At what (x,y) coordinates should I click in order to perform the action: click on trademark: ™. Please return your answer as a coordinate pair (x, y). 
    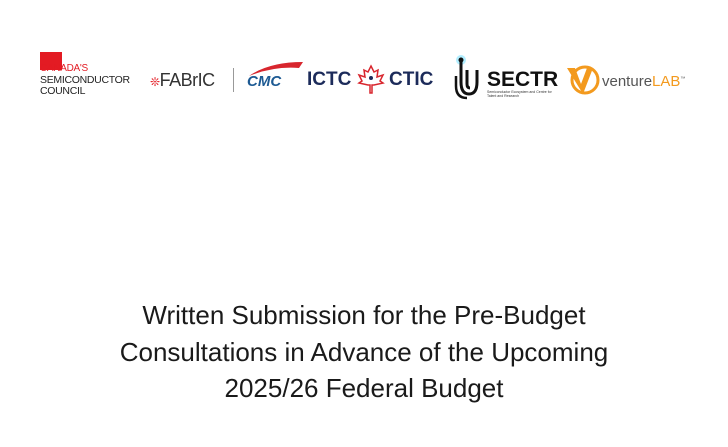
    Looking at the image, I should click on (683, 79).